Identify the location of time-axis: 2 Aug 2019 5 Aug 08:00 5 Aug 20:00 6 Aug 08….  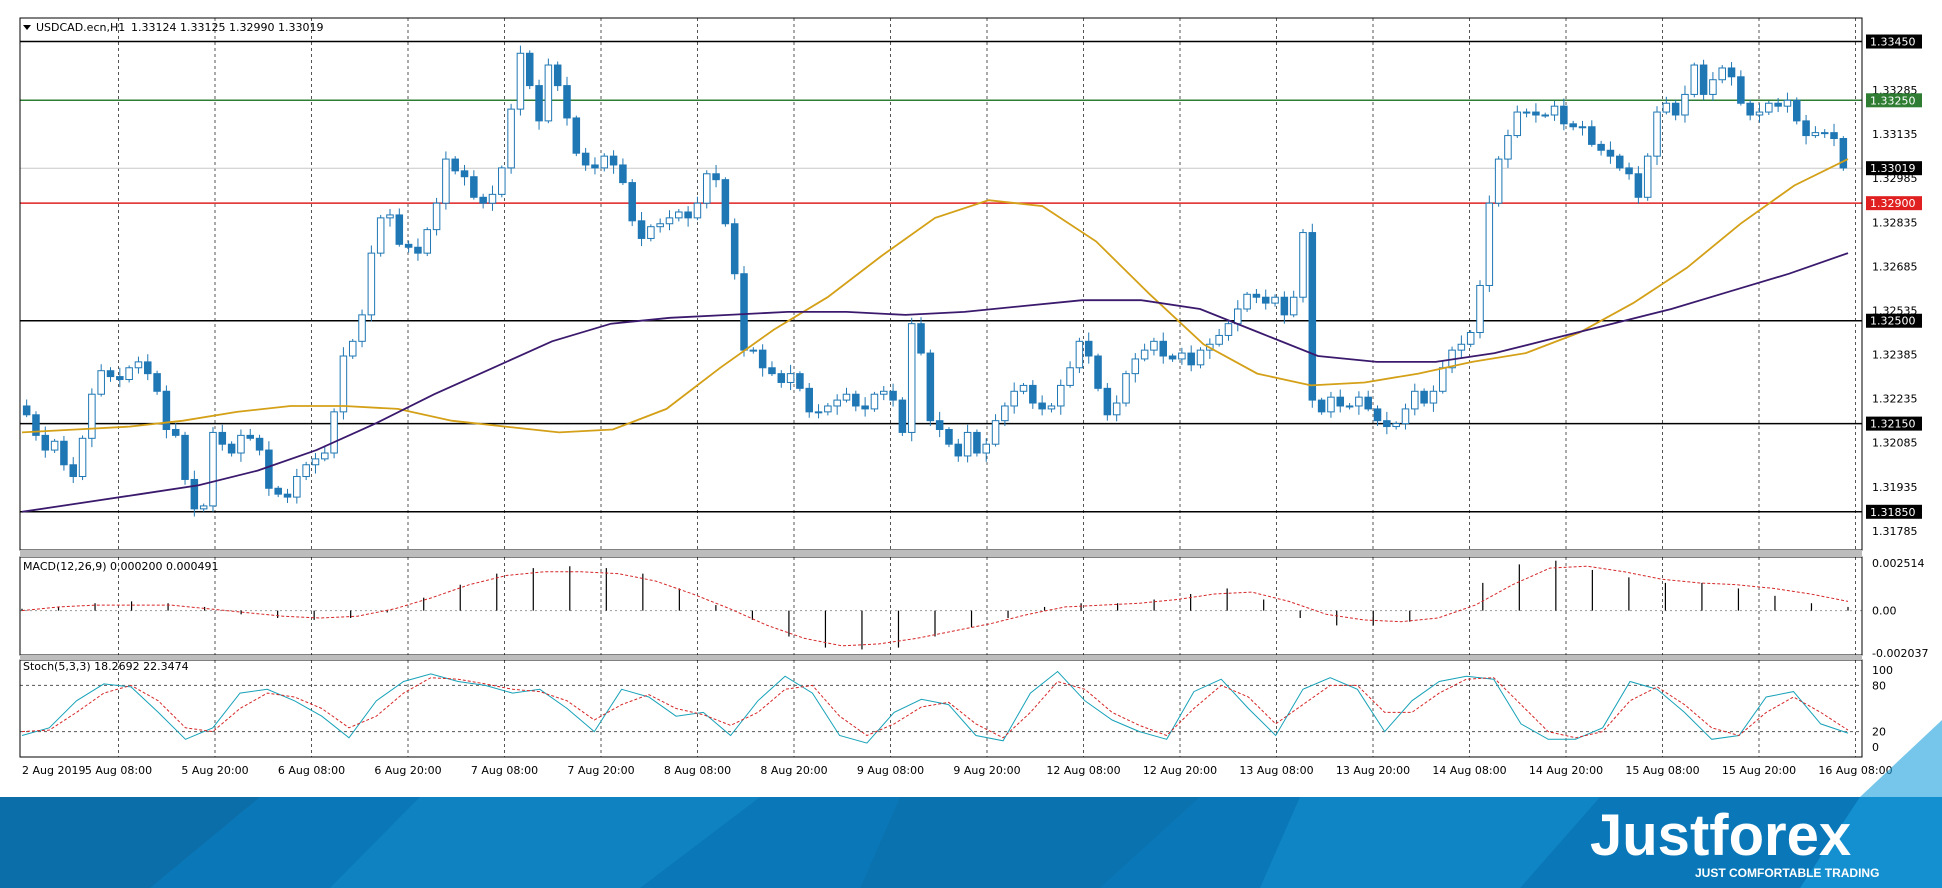
(957, 770).